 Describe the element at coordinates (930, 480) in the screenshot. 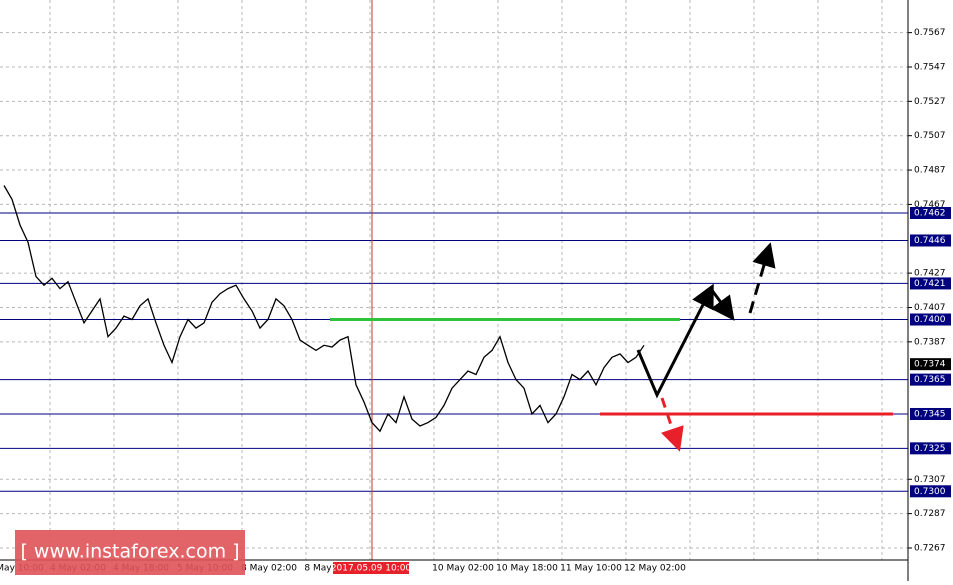

I see `y-tick-label: 0.7307` at that location.